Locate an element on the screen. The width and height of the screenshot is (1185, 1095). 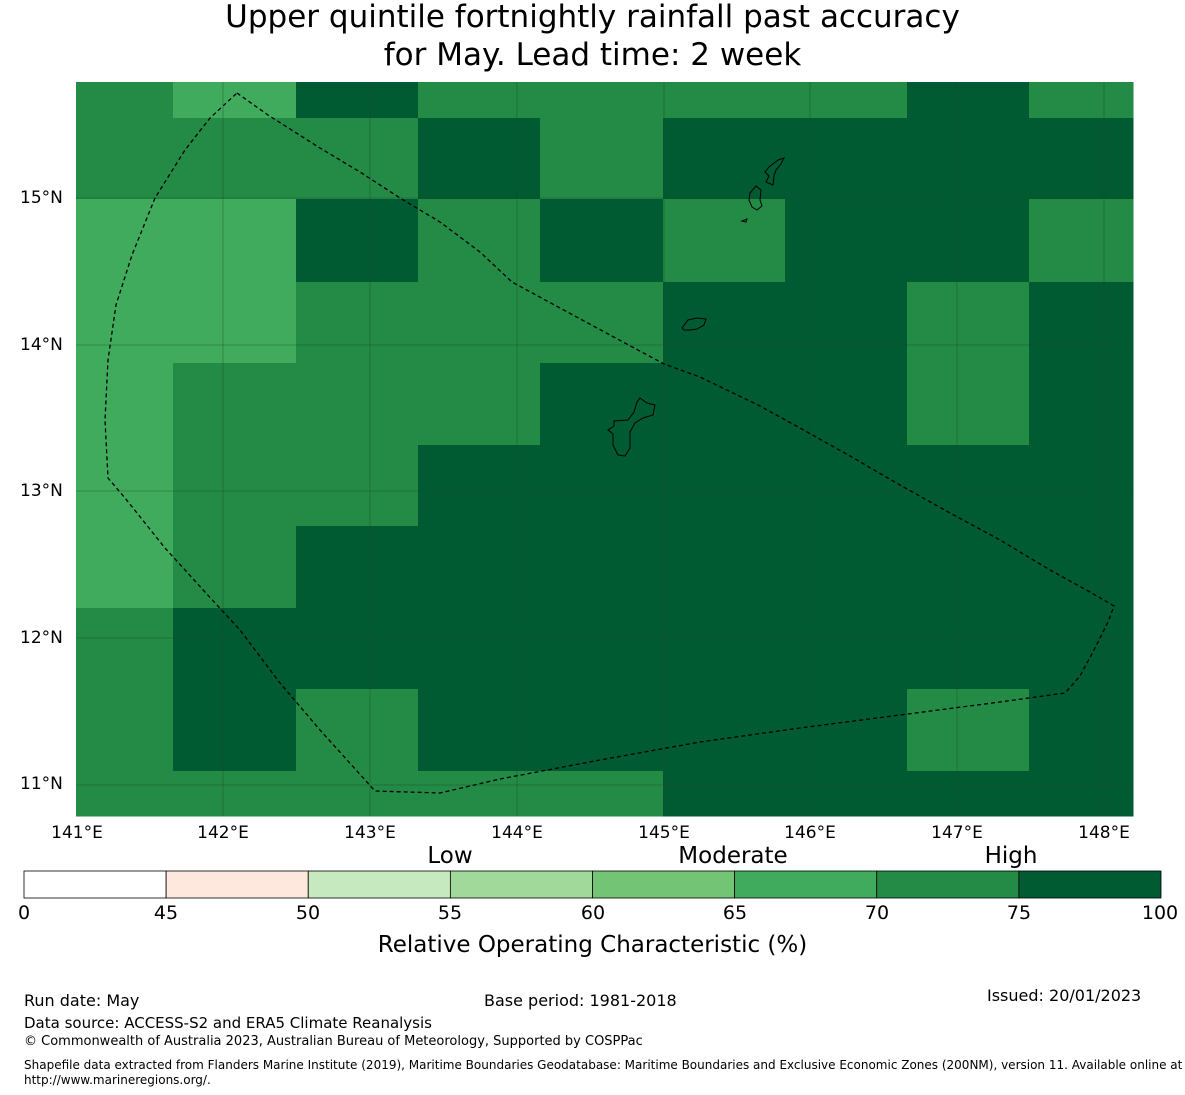
colorbar is located at coordinates (592, 884).